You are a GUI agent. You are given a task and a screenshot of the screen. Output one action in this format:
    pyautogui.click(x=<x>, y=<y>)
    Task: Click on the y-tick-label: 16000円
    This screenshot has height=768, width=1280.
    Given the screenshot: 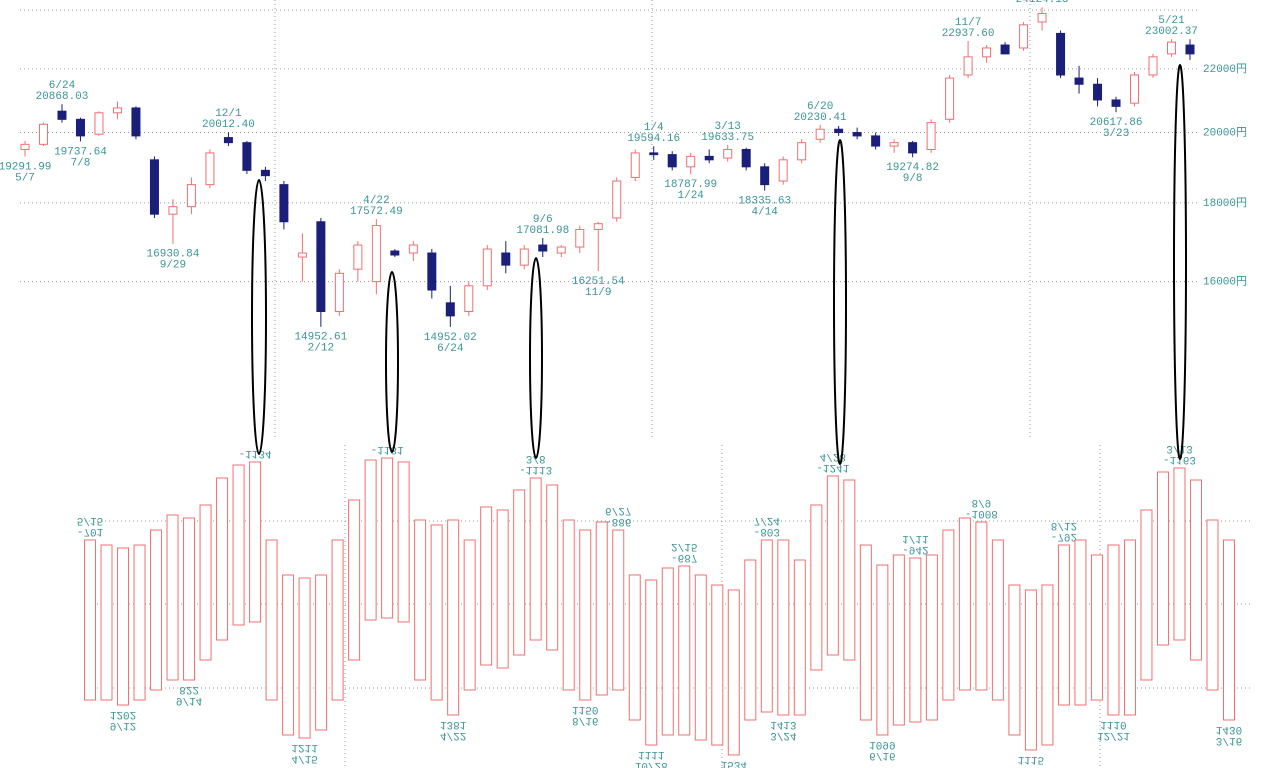 What is the action you would take?
    pyautogui.click(x=1225, y=282)
    